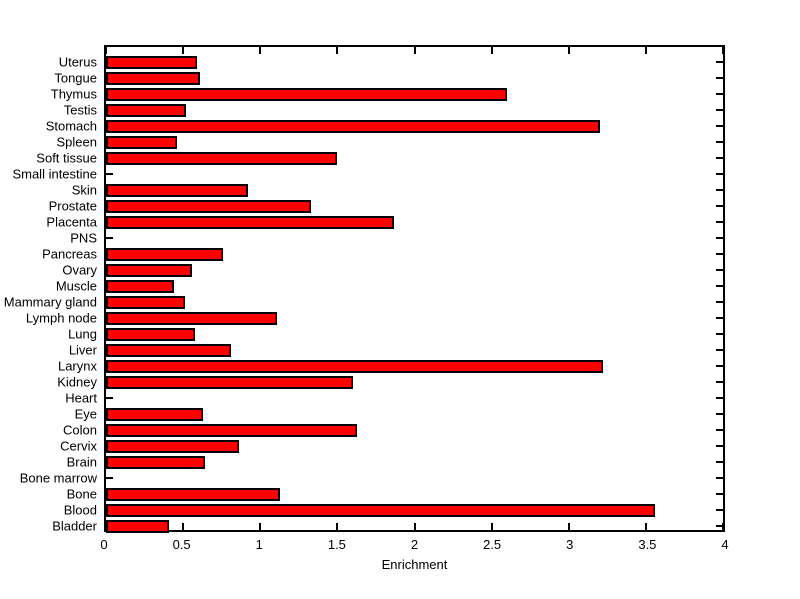 The width and height of the screenshot is (800, 599). I want to click on category-label: Eye, so click(85, 414).